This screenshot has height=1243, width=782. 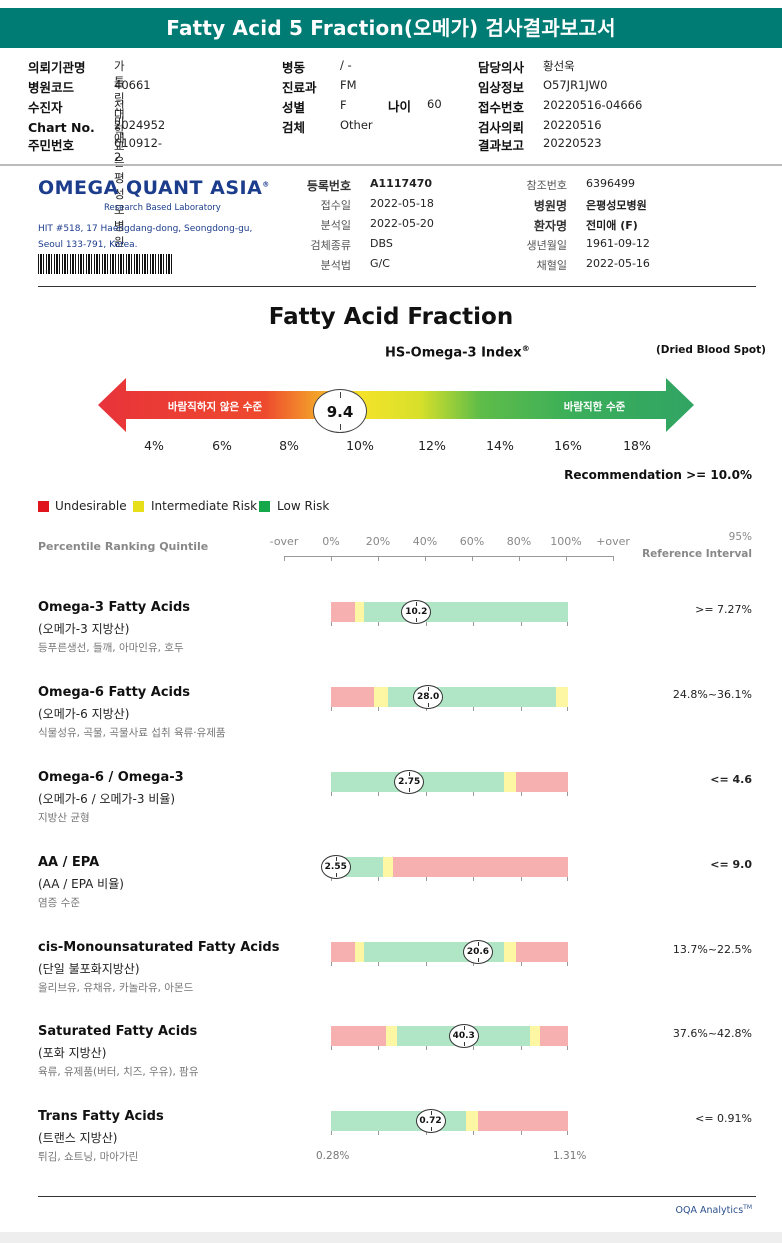 I want to click on info-value: 40661, so click(x=132, y=85).